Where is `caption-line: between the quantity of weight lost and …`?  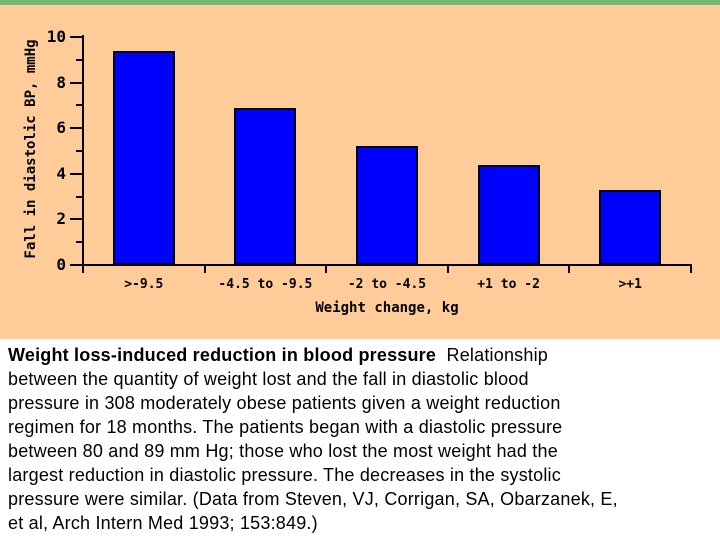 caption-line: between the quantity of weight lost and … is located at coordinates (268, 379).